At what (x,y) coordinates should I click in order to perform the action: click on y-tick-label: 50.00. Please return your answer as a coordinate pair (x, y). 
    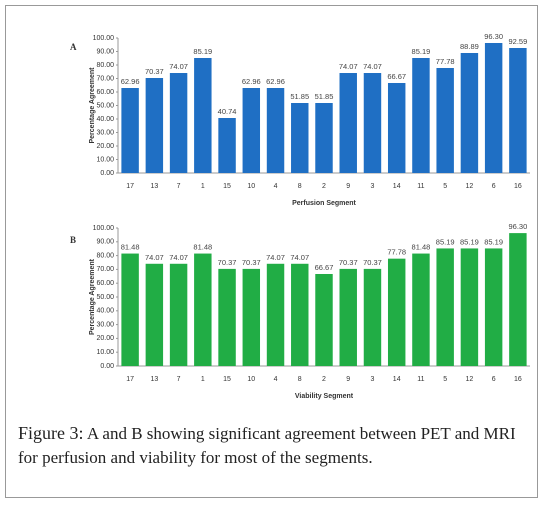
    Looking at the image, I should click on (105, 105).